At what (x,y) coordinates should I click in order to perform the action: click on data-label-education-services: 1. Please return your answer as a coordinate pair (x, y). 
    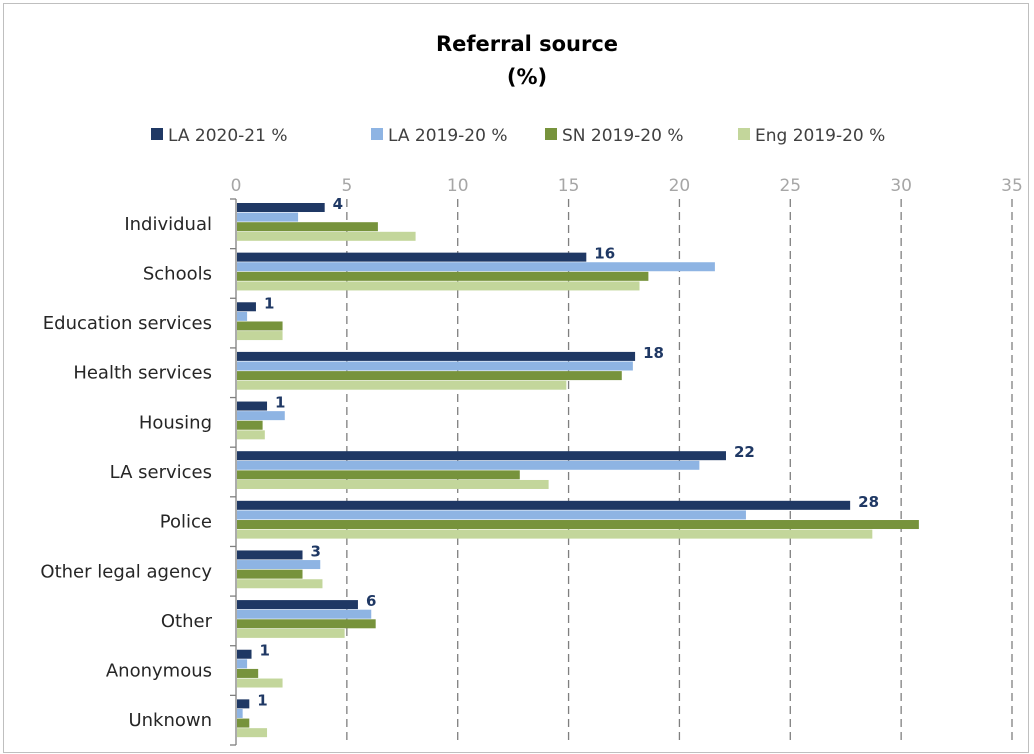
    Looking at the image, I should click on (269, 303).